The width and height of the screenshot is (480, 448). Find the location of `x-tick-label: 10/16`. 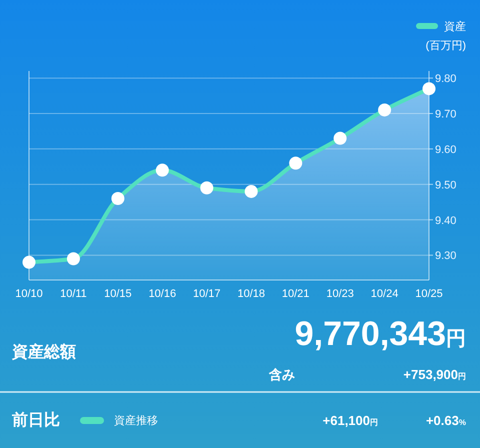

x-tick-label: 10/16 is located at coordinates (162, 294).